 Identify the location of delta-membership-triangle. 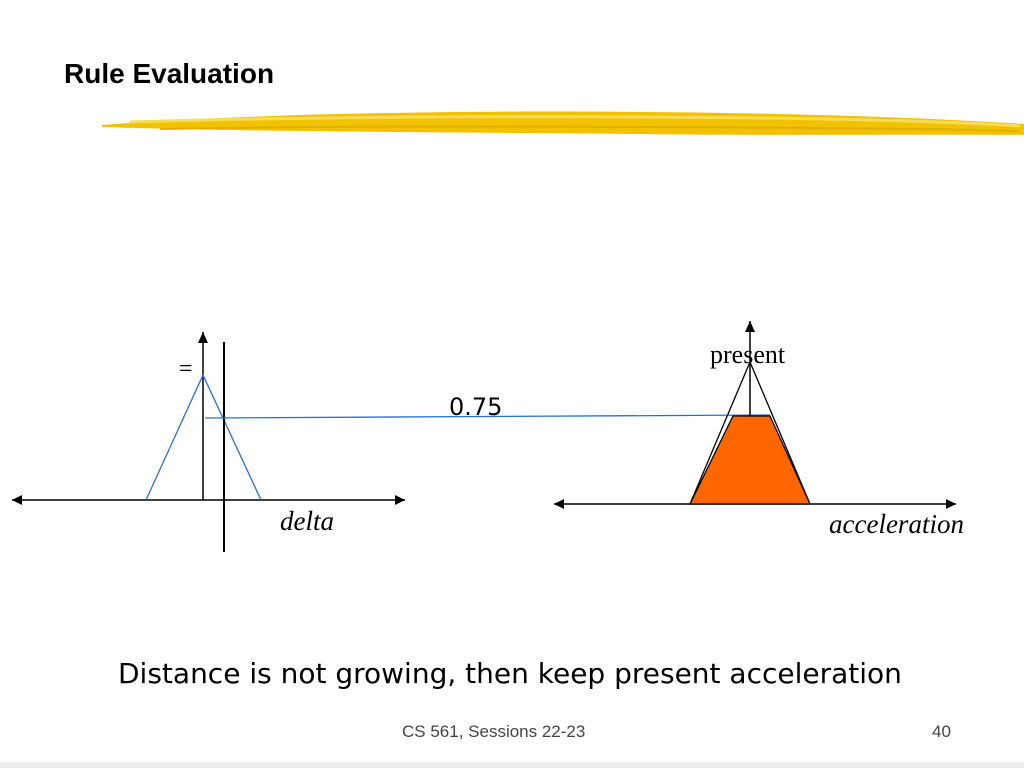
(203, 437).